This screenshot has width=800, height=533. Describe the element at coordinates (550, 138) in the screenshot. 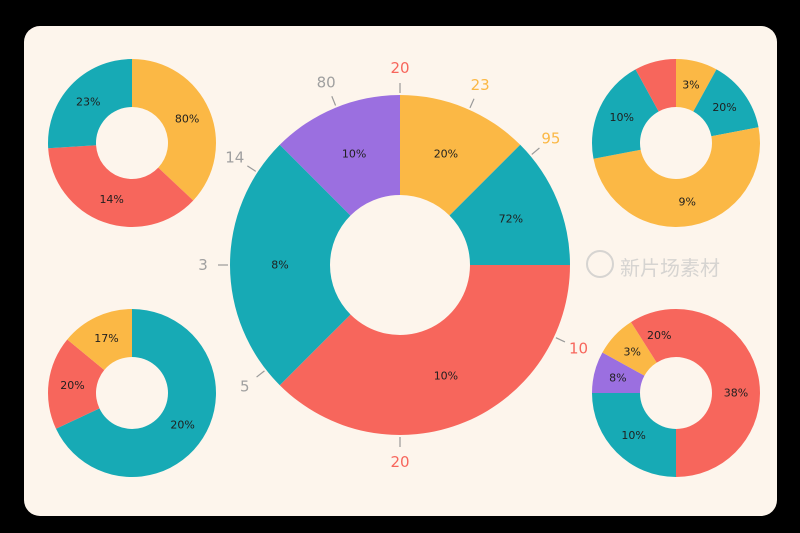

I see `main-callout-2: 95` at that location.